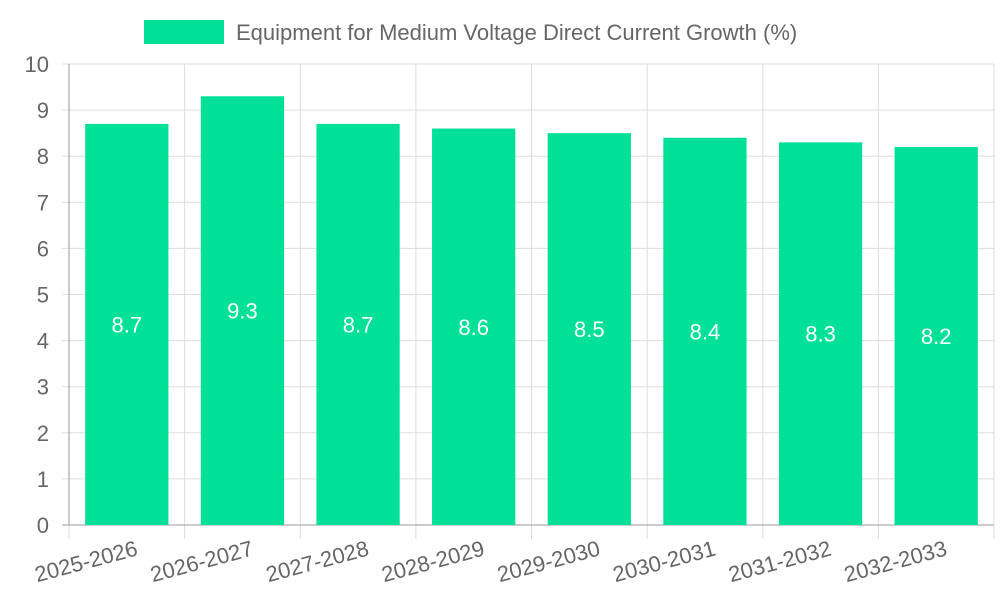 Image resolution: width=1000 pixels, height=600 pixels. What do you see at coordinates (549, 561) in the screenshot?
I see `x-tick-label: 2029-2030` at bounding box center [549, 561].